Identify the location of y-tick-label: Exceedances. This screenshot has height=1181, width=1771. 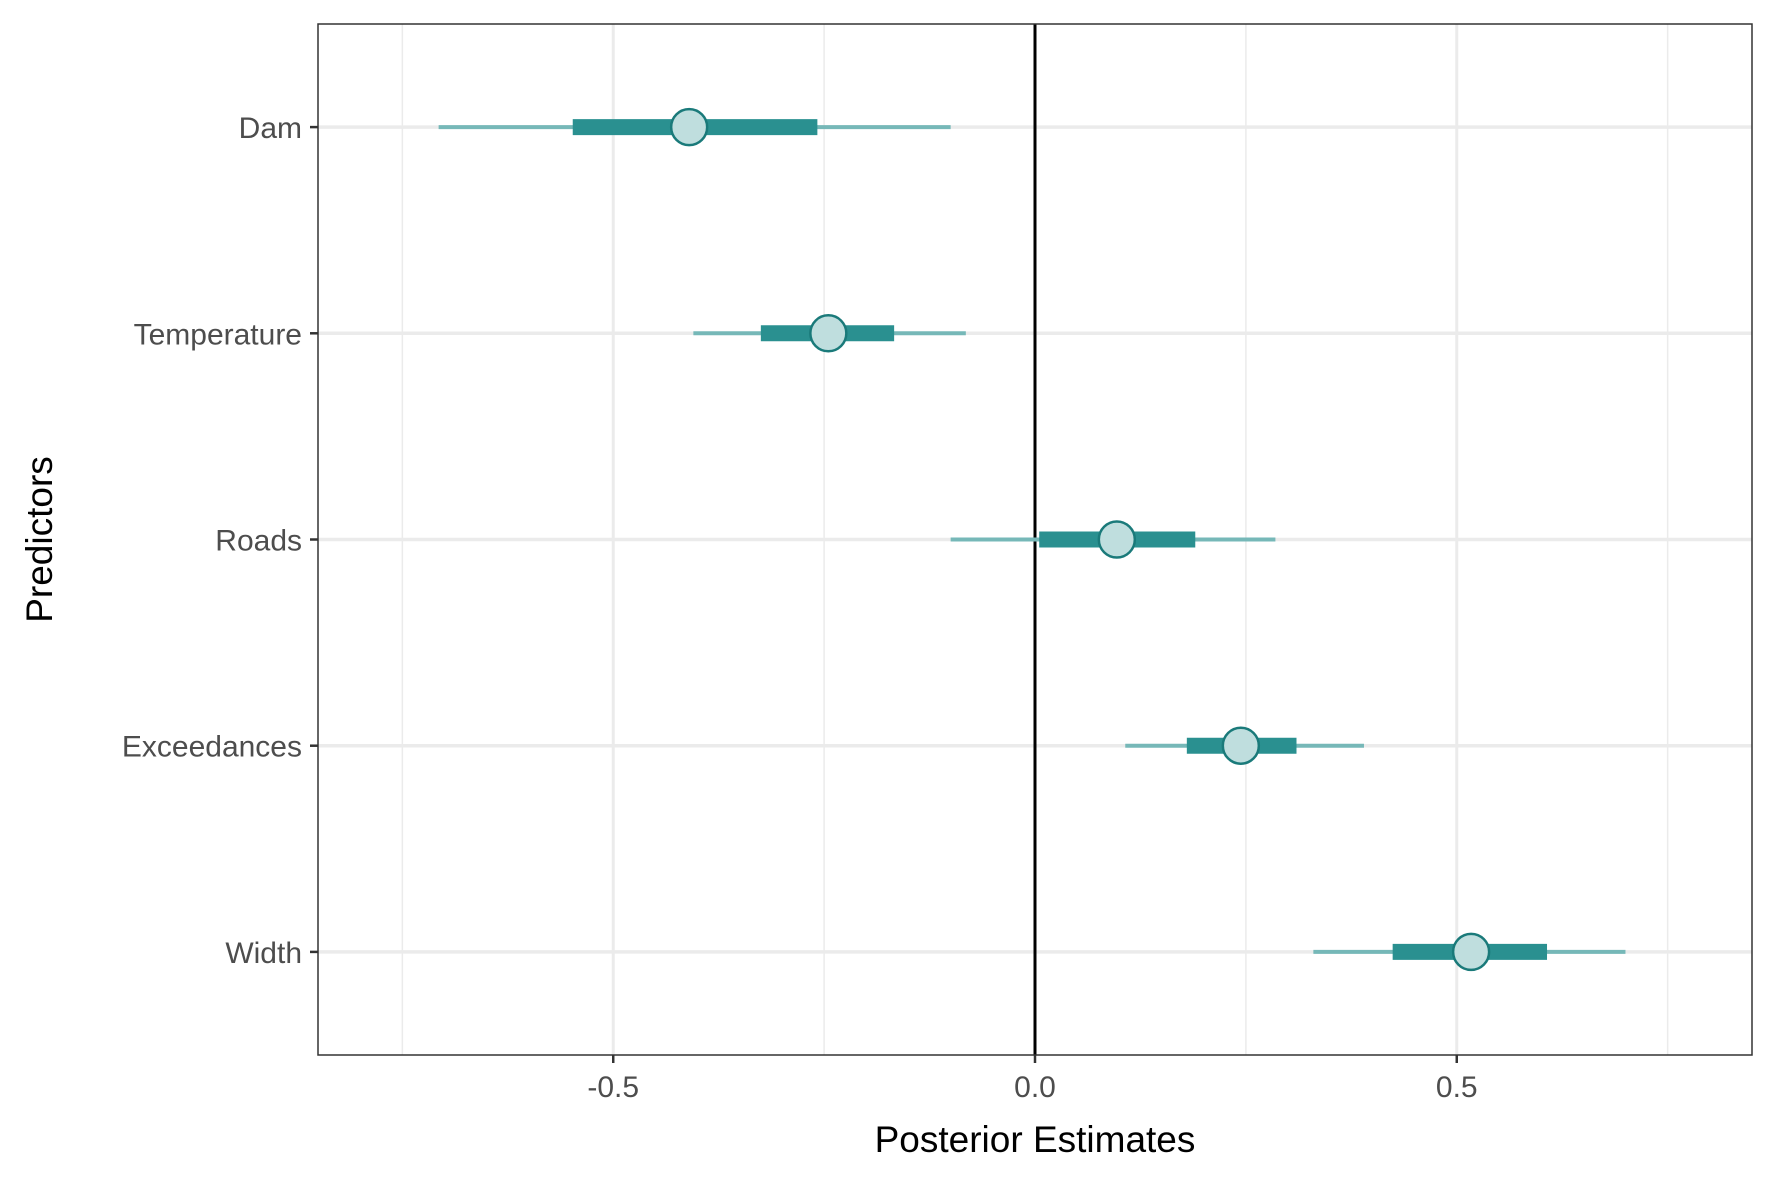
(212, 747).